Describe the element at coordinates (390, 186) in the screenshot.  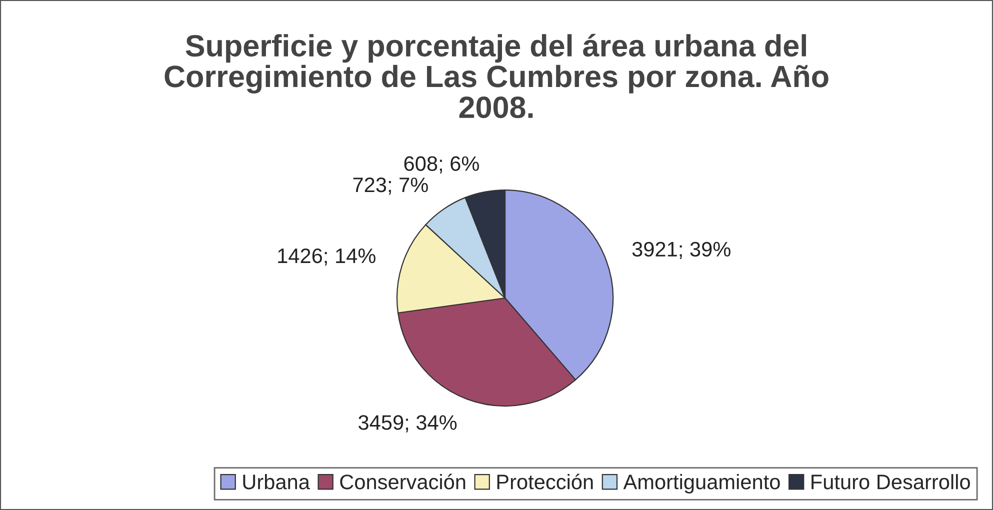
I see `data-label: 723; 7%` at that location.